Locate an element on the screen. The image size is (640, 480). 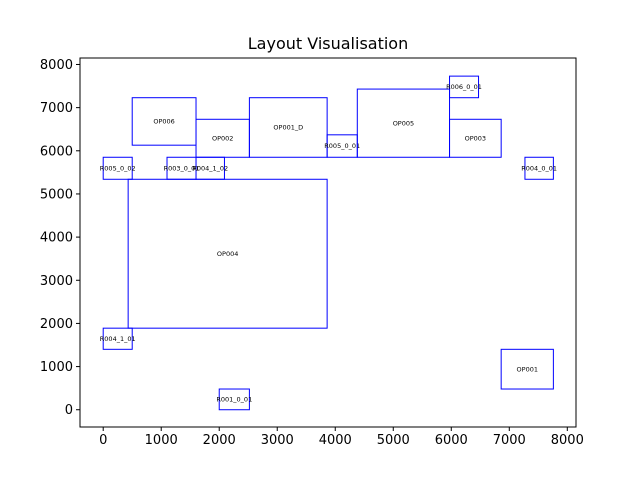
x-tick-label: 1000 is located at coordinates (161, 440).